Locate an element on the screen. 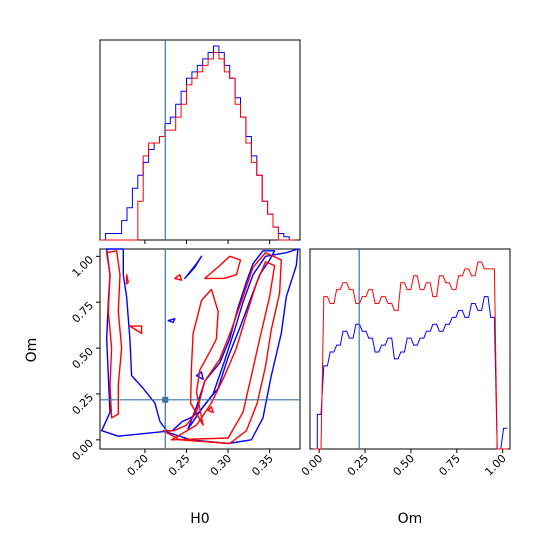  contour-x-tick-label-2: 0.30 is located at coordinates (221, 465).